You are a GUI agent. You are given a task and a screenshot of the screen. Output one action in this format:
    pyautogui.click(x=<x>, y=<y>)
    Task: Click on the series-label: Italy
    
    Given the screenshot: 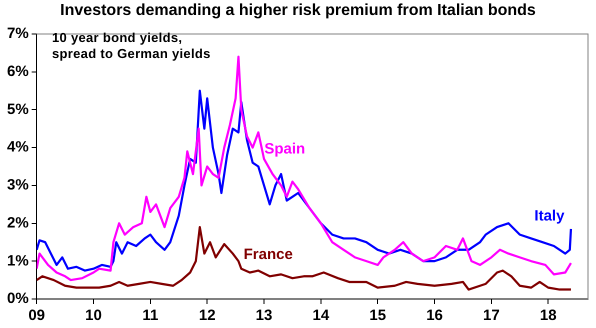 What is the action you would take?
    pyautogui.click(x=550, y=216)
    